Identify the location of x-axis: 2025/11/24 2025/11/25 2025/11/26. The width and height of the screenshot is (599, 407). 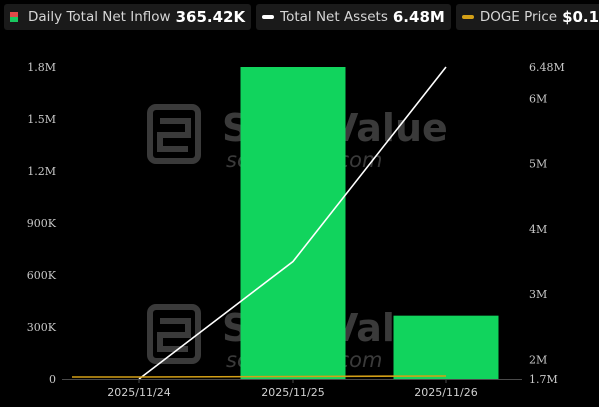
(292, 389).